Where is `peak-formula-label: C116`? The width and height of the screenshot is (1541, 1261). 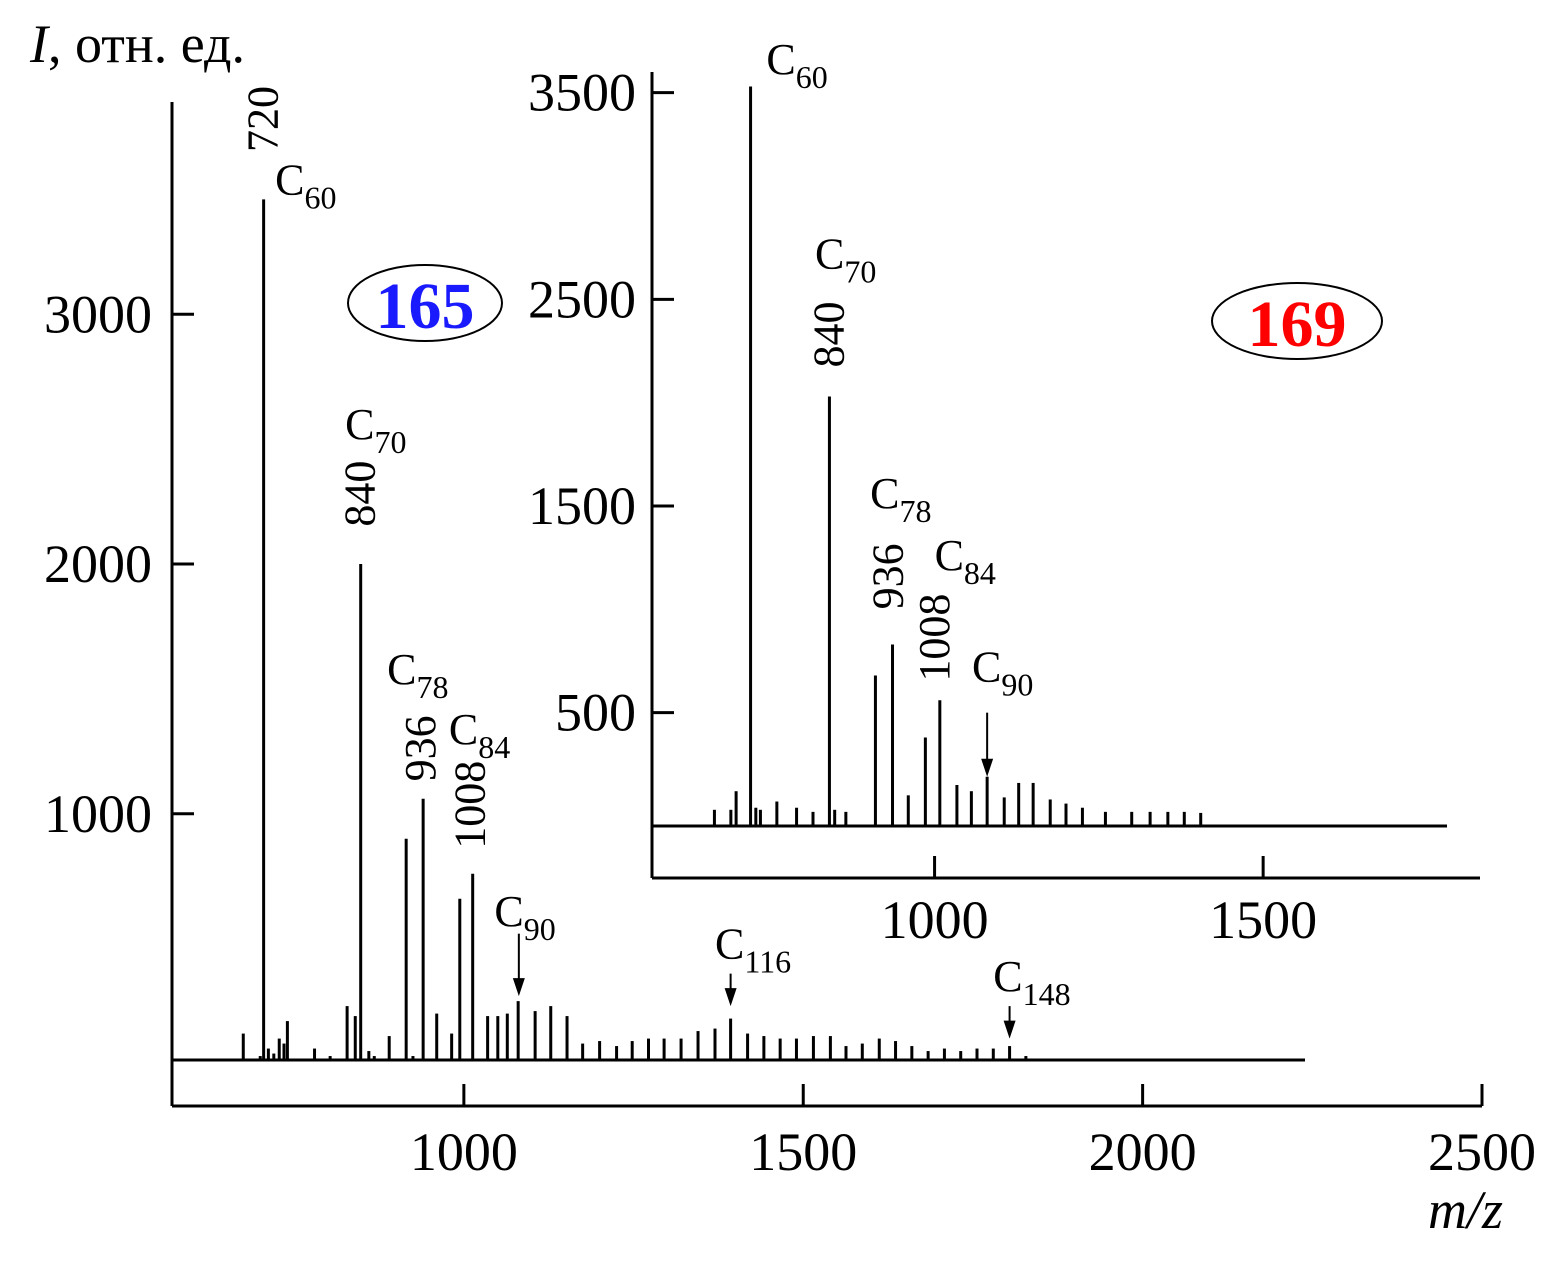 peak-formula-label: C116 is located at coordinates (753, 950).